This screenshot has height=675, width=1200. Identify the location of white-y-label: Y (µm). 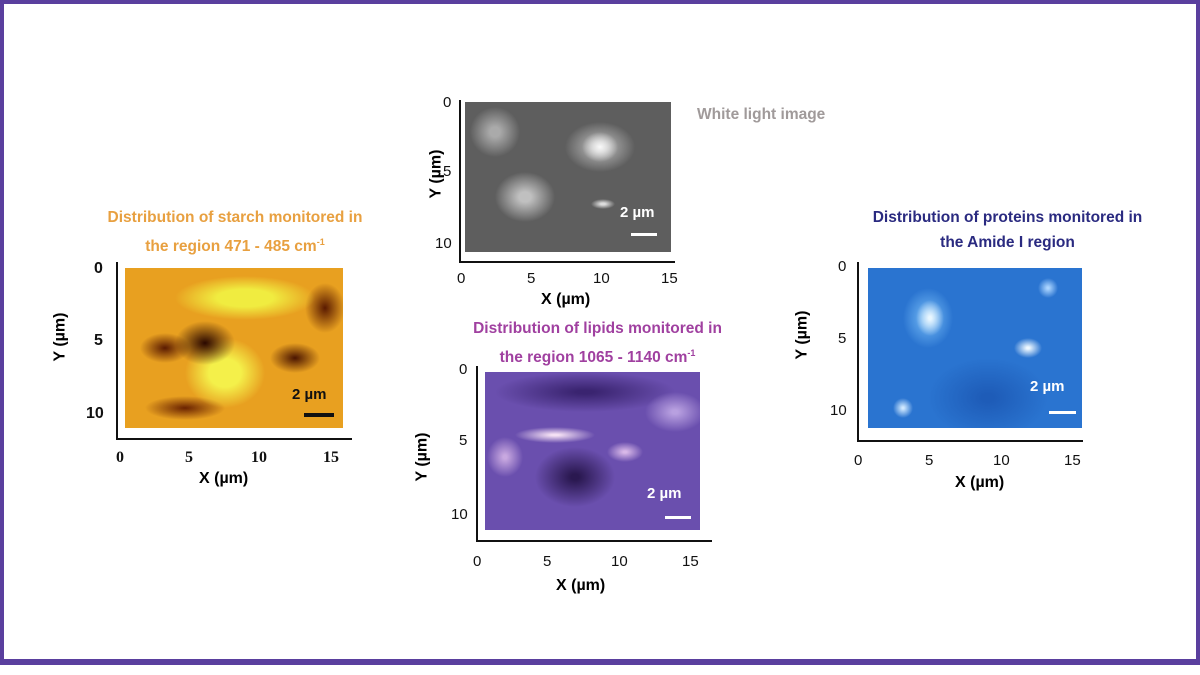
(436, 174).